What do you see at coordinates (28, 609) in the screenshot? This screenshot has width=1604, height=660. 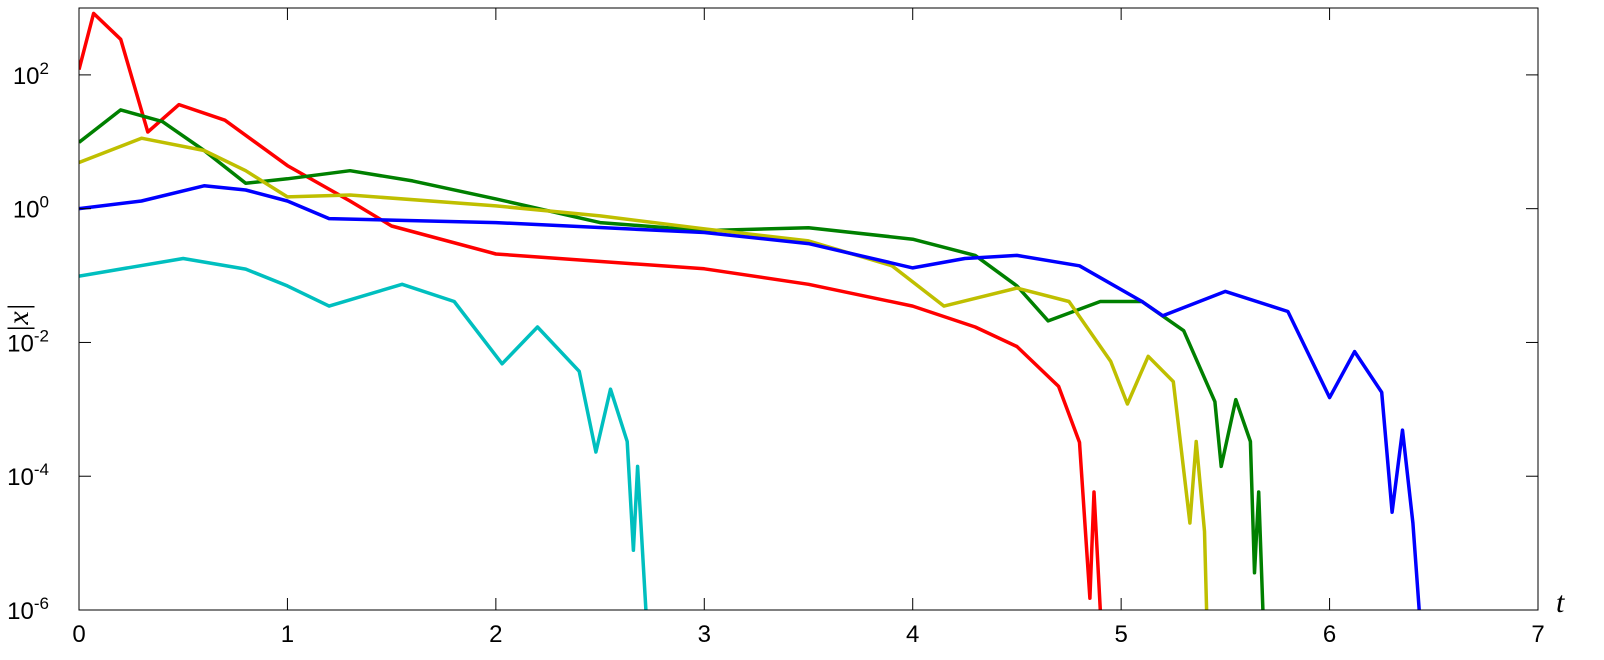 I see `y-tick-label: 10⁻⁶` at bounding box center [28, 609].